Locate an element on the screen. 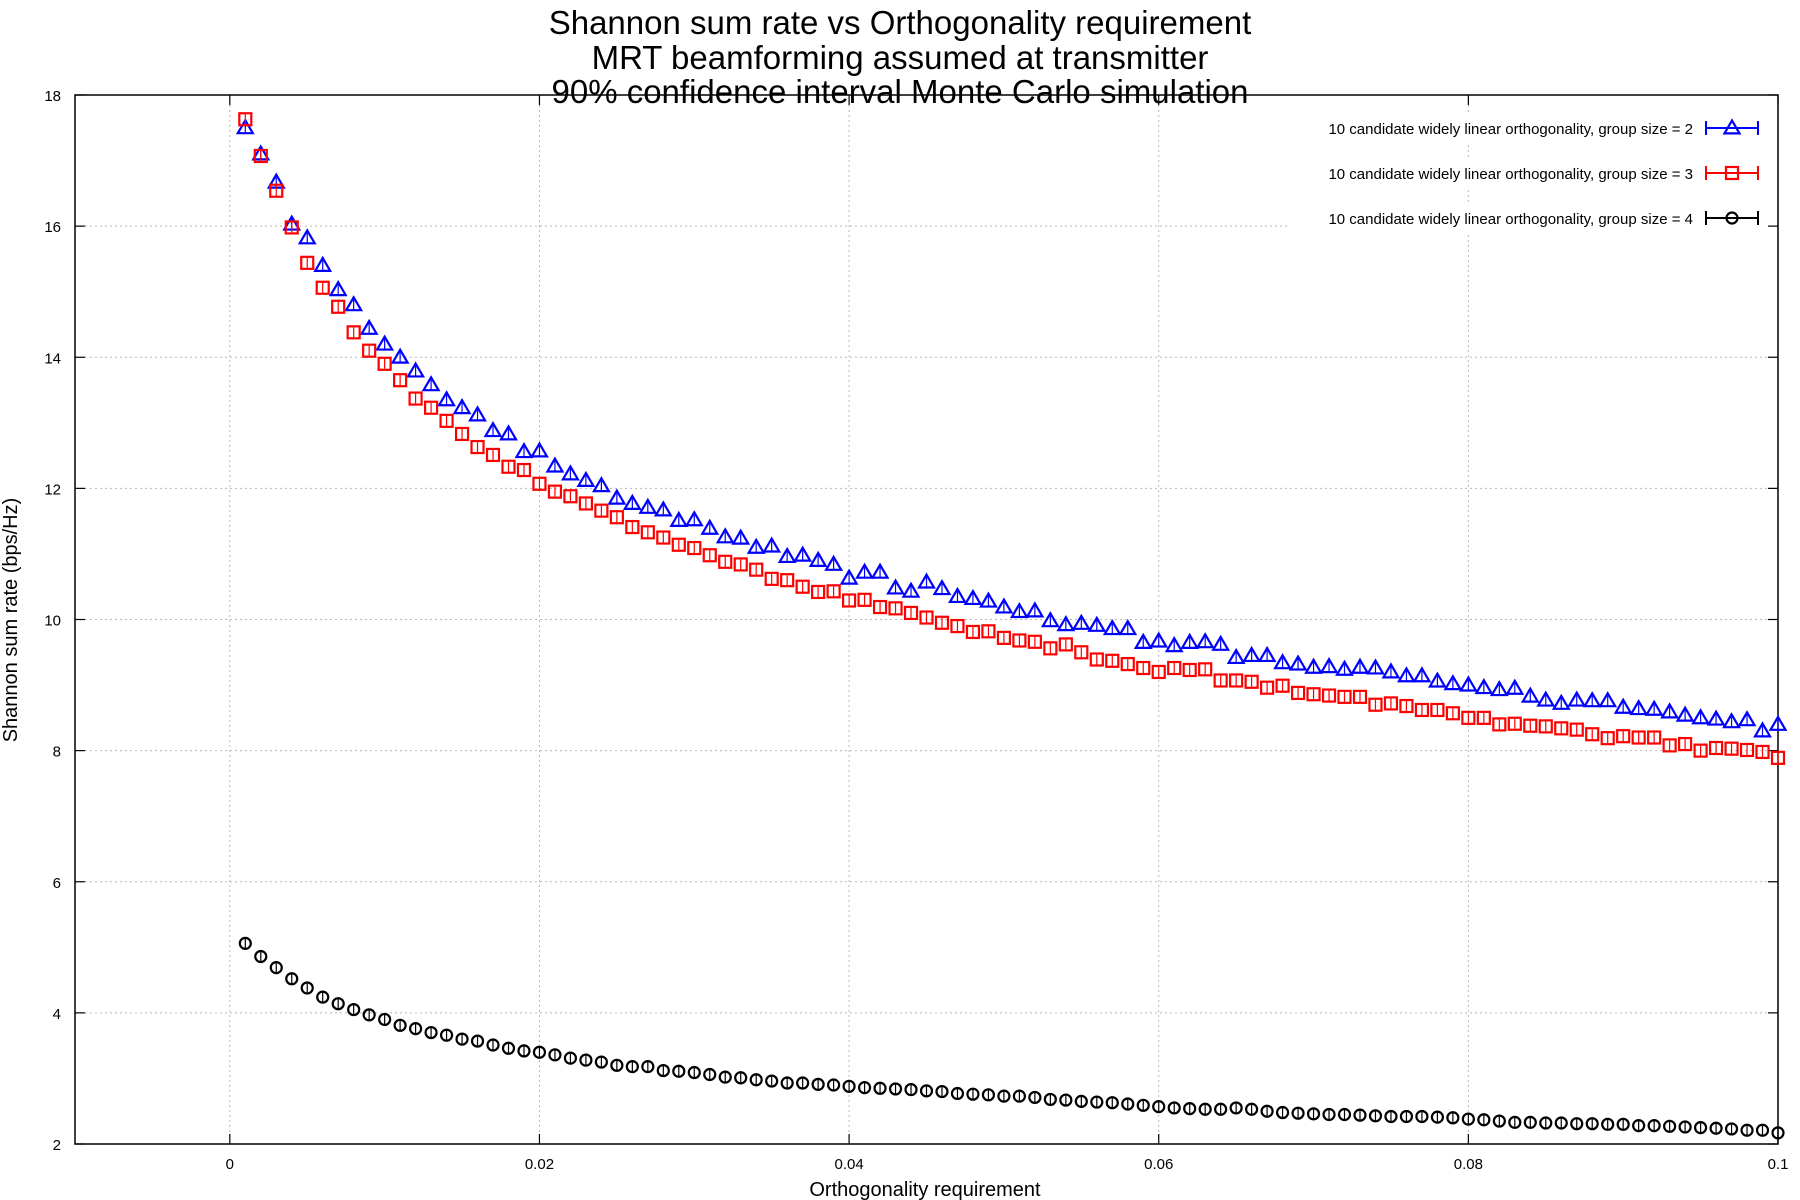 Image resolution: width=1800 pixels, height=1200 pixels. y-axis-label: Shannon sum rate (bps/Hz) is located at coordinates (11, 620).